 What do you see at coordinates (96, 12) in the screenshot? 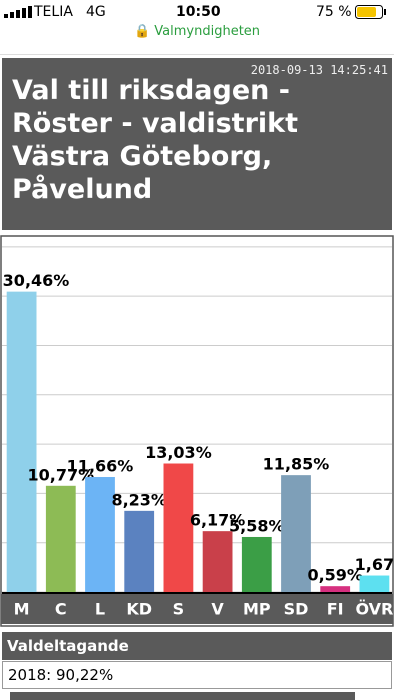
I see `network: 4G` at bounding box center [96, 12].